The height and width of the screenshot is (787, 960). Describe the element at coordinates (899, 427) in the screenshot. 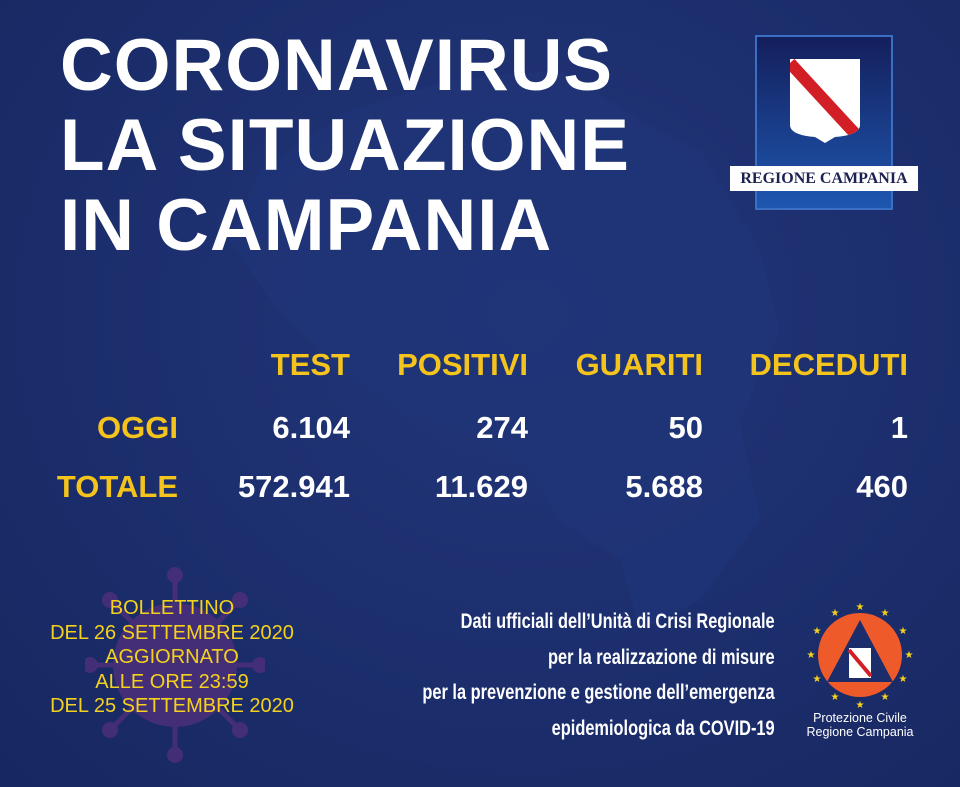

I see `oggi-deceduti: 1` at that location.